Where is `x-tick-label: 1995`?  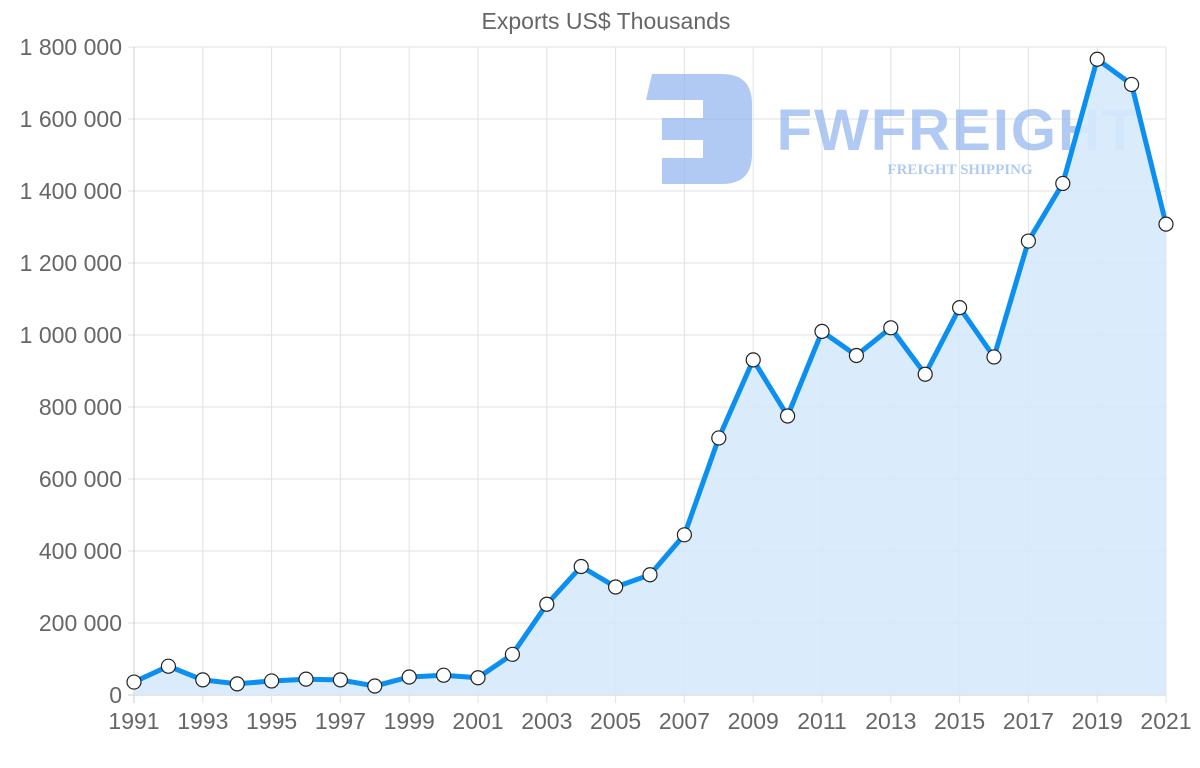
x-tick-label: 1995 is located at coordinates (271, 721).